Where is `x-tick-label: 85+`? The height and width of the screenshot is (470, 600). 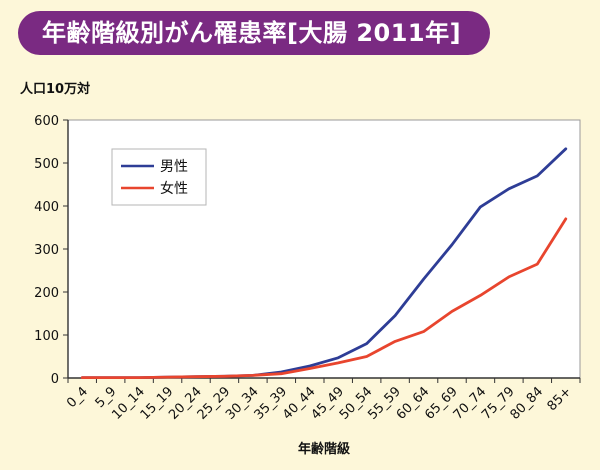 x-tick-label: 85+ is located at coordinates (560, 399).